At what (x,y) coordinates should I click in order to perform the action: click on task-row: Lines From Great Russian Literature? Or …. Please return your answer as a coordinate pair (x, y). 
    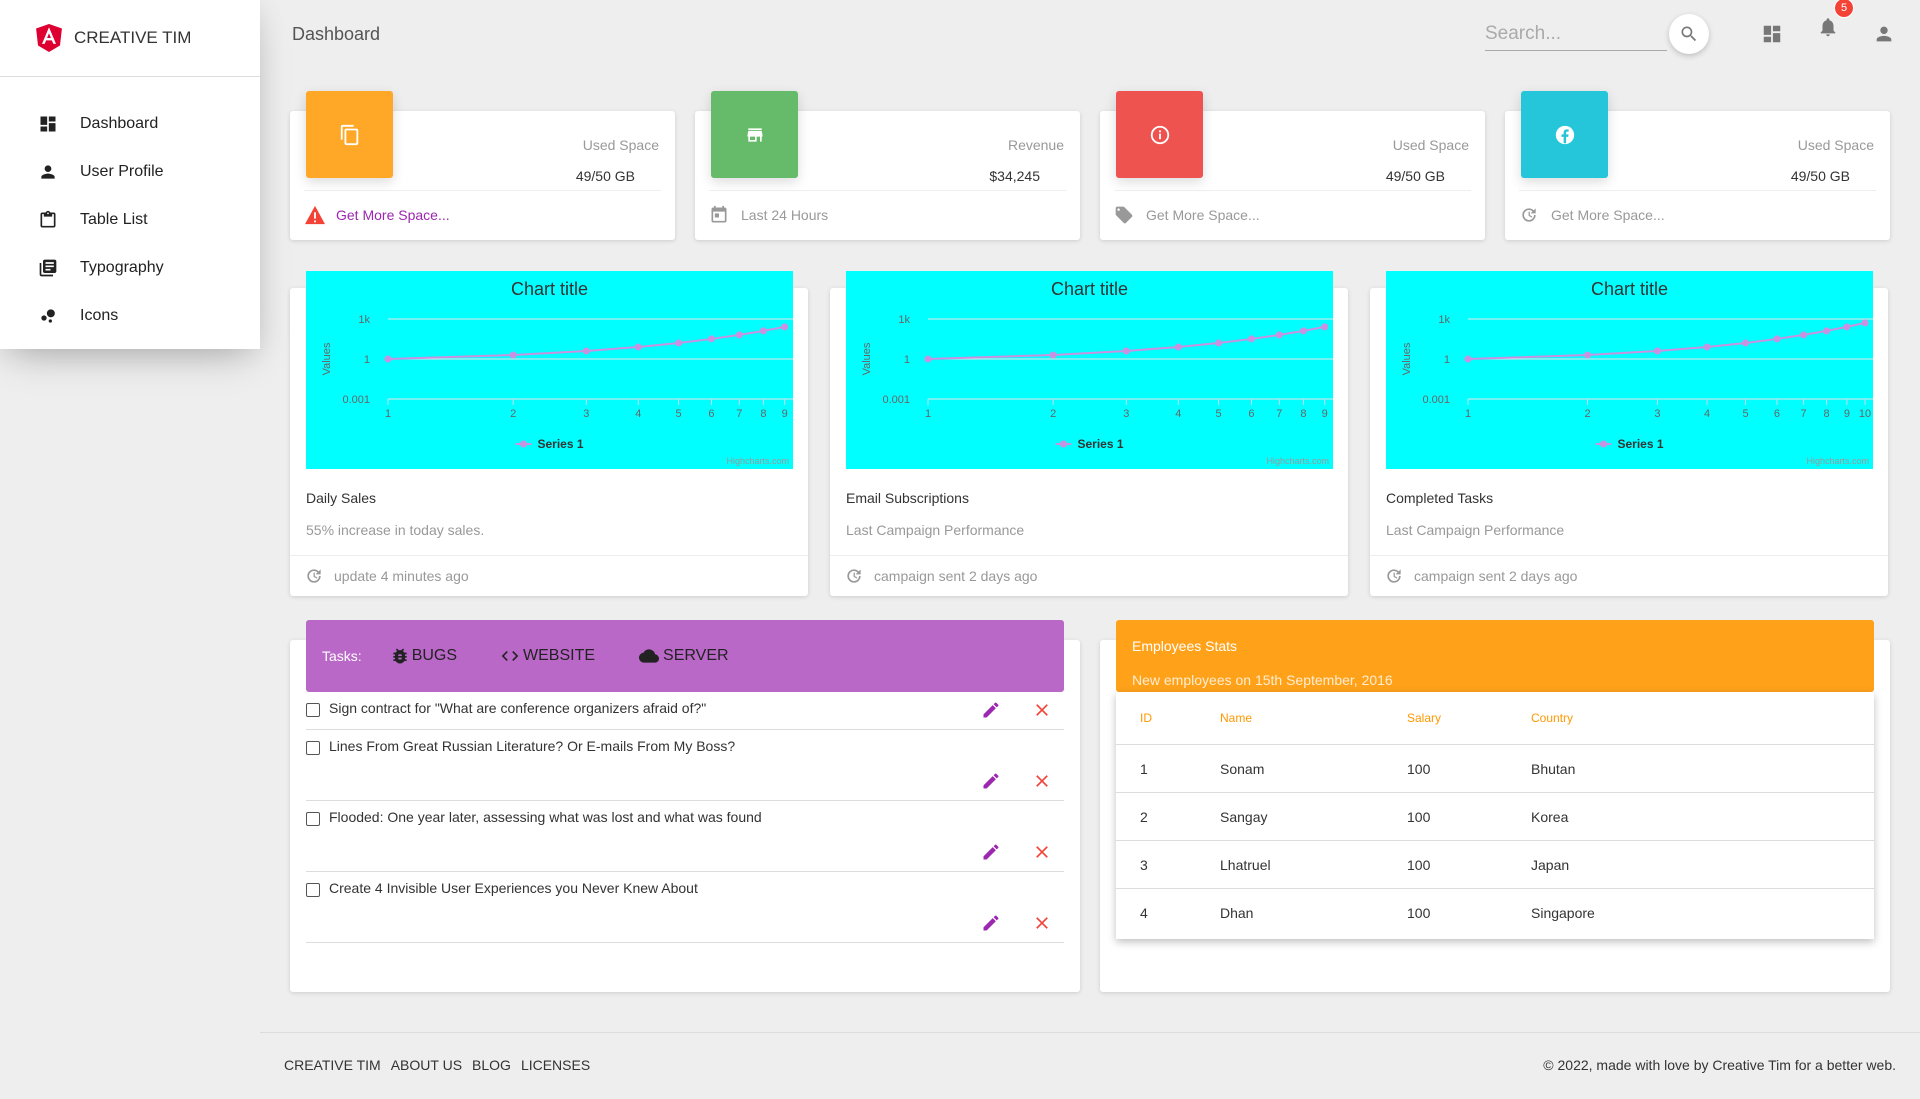
    Looking at the image, I should click on (685, 765).